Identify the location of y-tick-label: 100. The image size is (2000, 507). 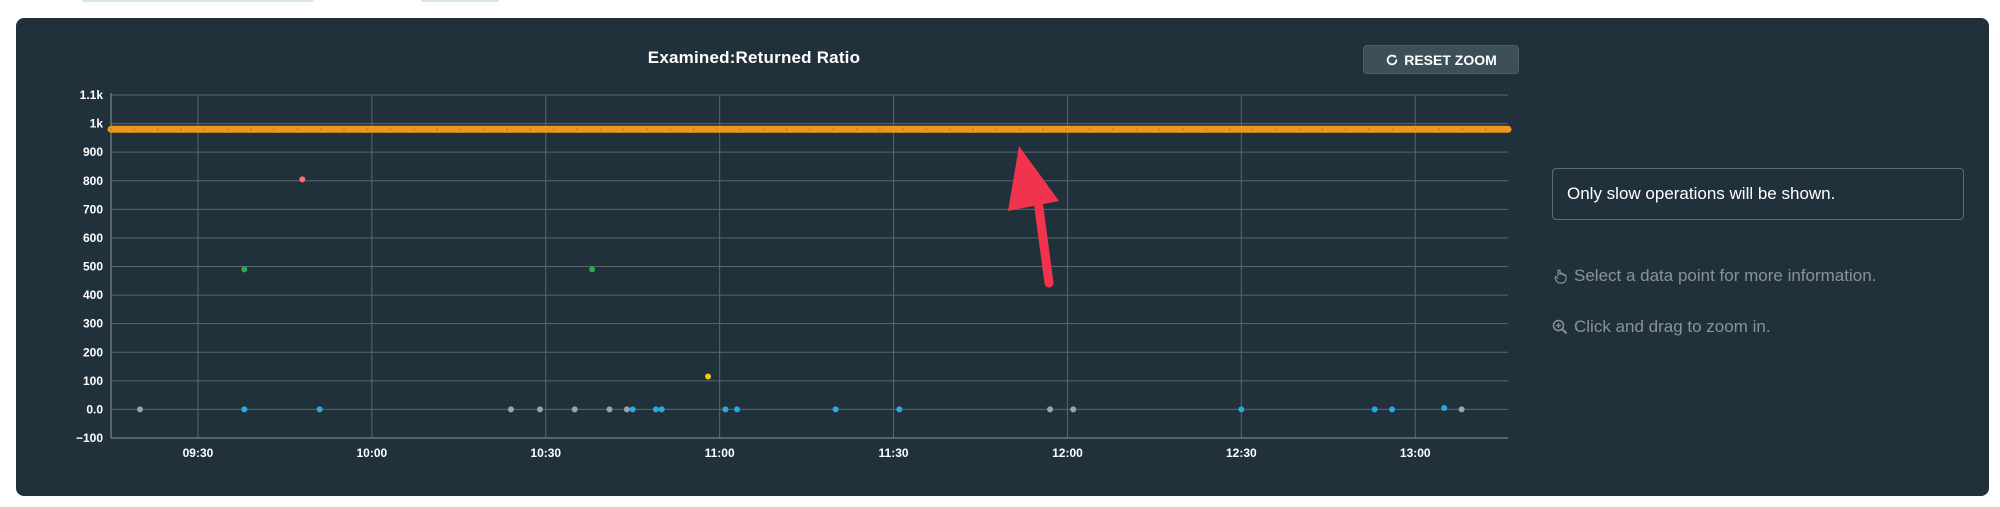
(93, 381).